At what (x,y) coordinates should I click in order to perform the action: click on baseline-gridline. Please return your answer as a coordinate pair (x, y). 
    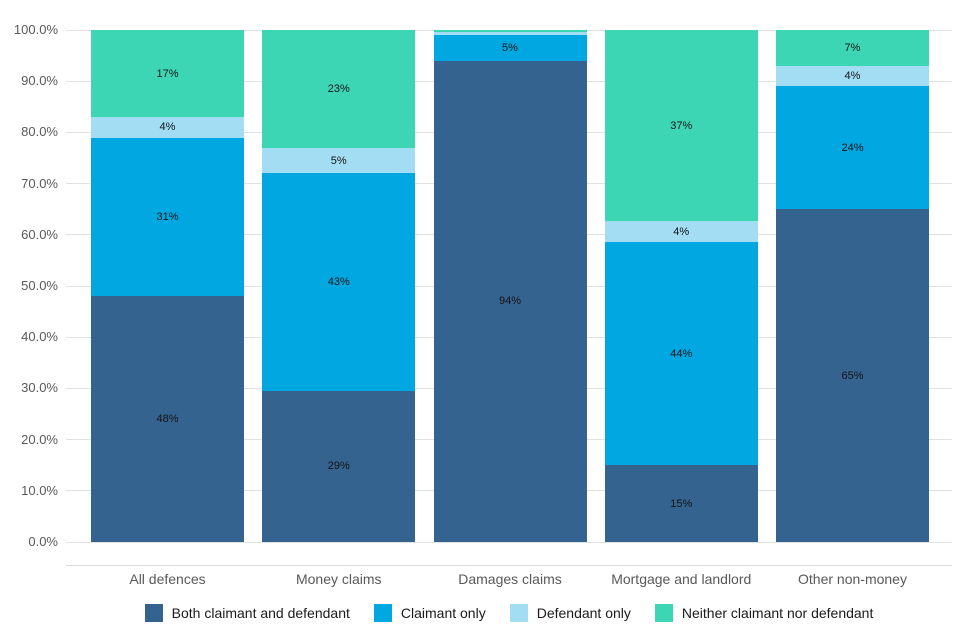
    Looking at the image, I should click on (509, 542).